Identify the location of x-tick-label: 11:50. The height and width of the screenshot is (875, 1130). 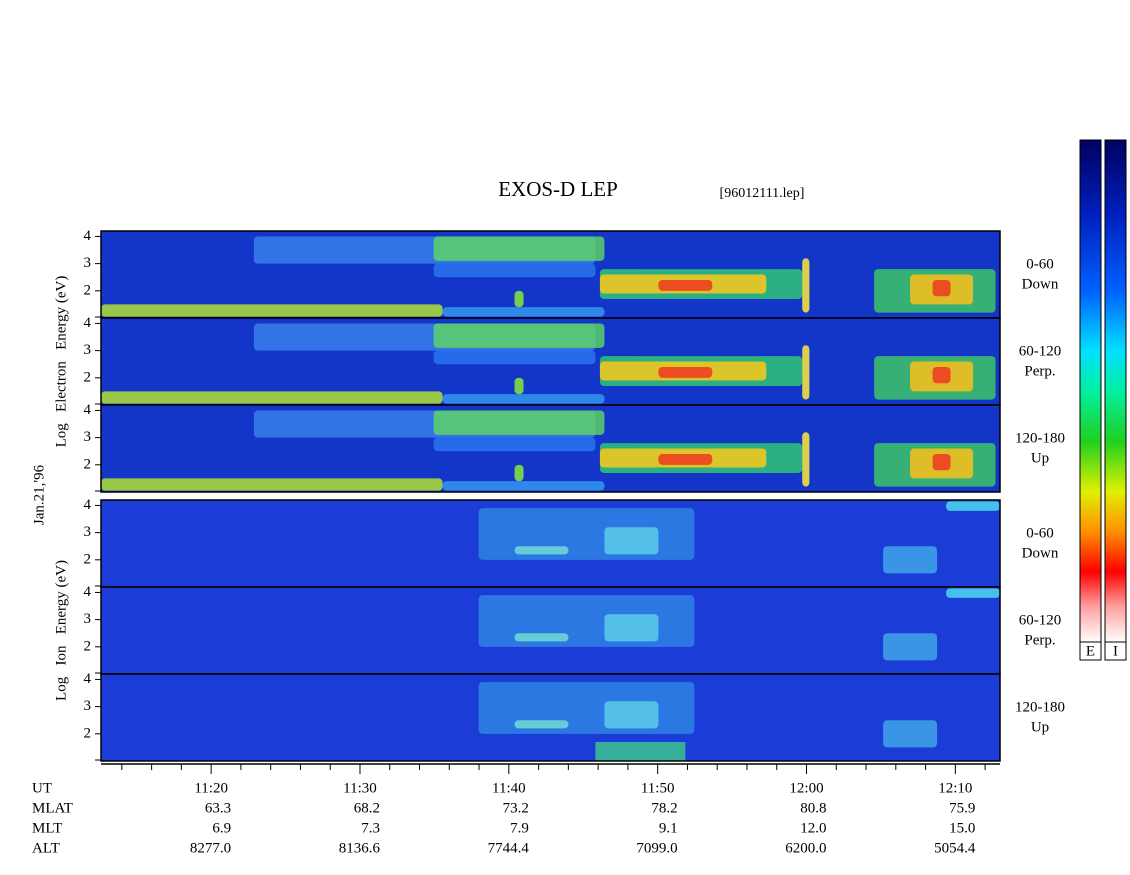
(658, 788).